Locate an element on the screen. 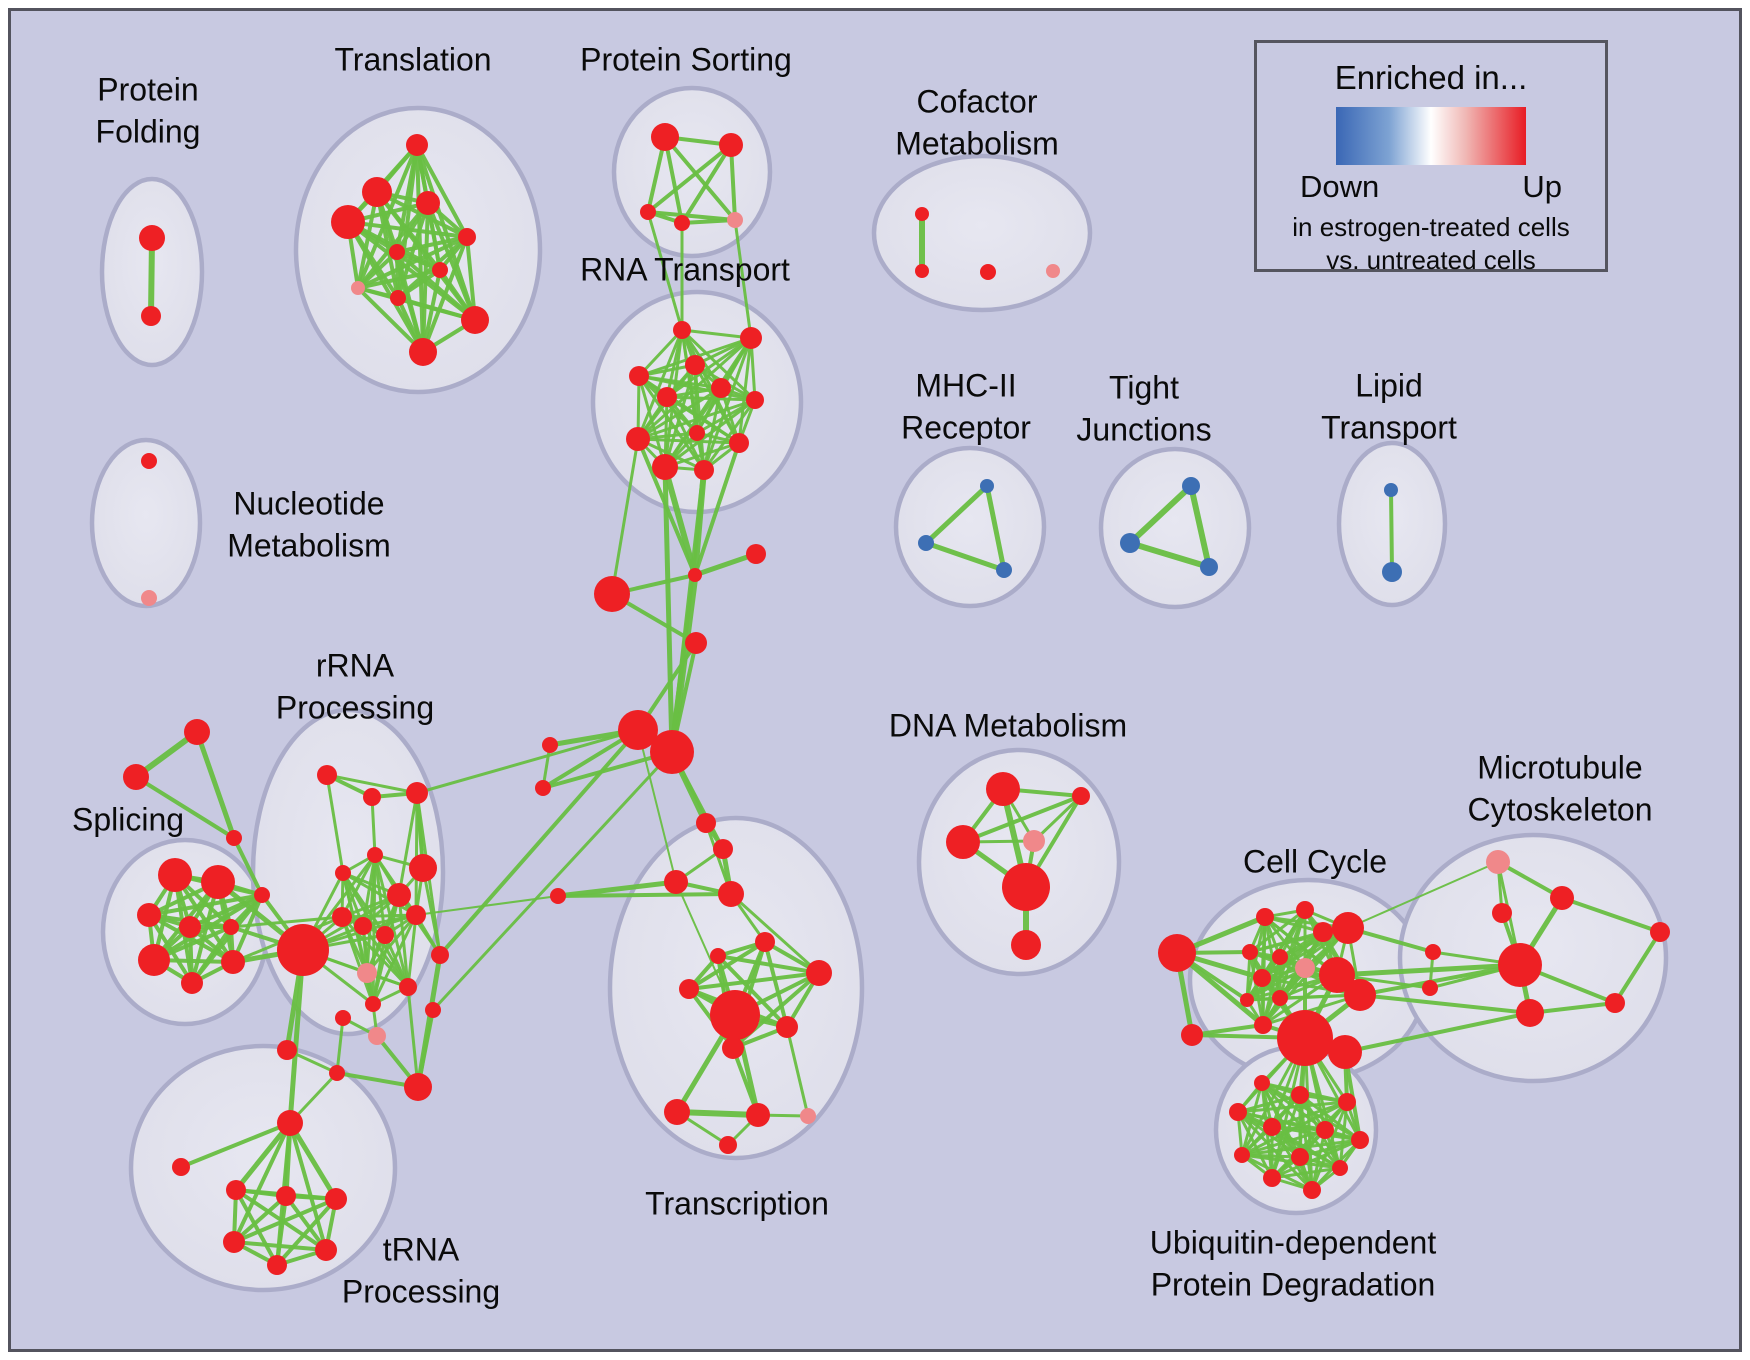 The width and height of the screenshot is (1750, 1360). node-cc14 is located at coordinates (1360, 995).